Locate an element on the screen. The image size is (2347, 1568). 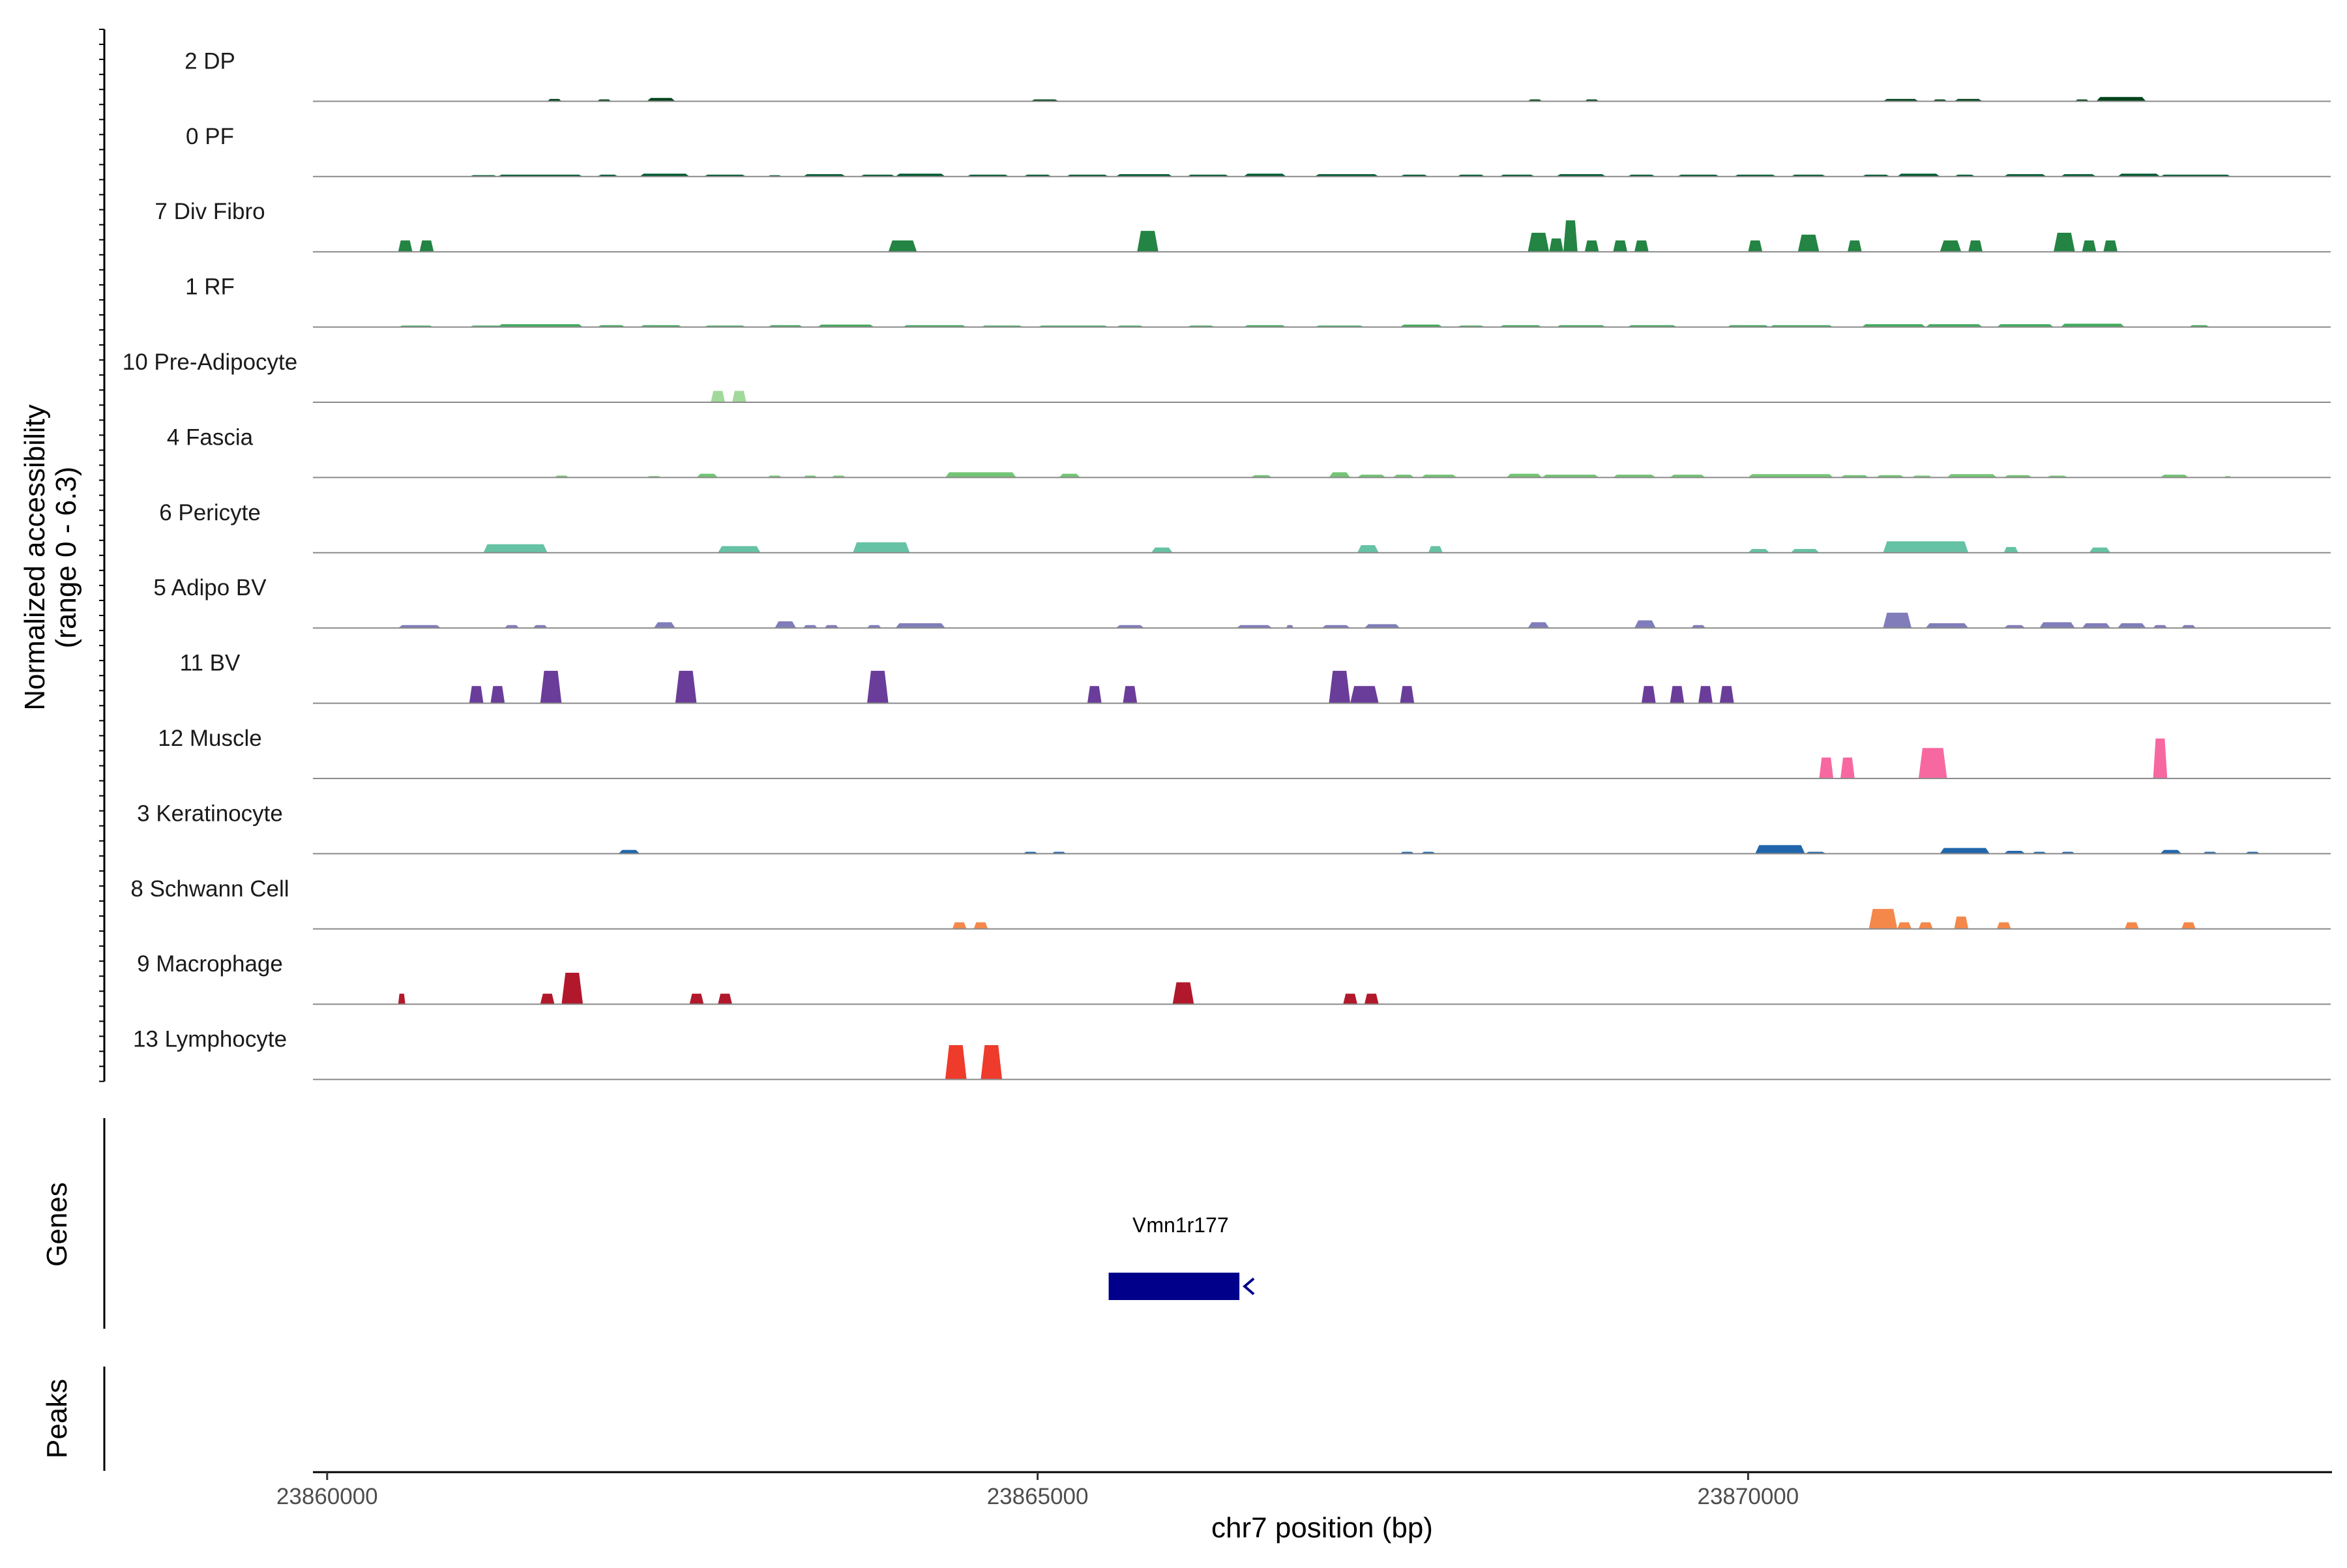
track-label: 2 DP is located at coordinates (210, 61).